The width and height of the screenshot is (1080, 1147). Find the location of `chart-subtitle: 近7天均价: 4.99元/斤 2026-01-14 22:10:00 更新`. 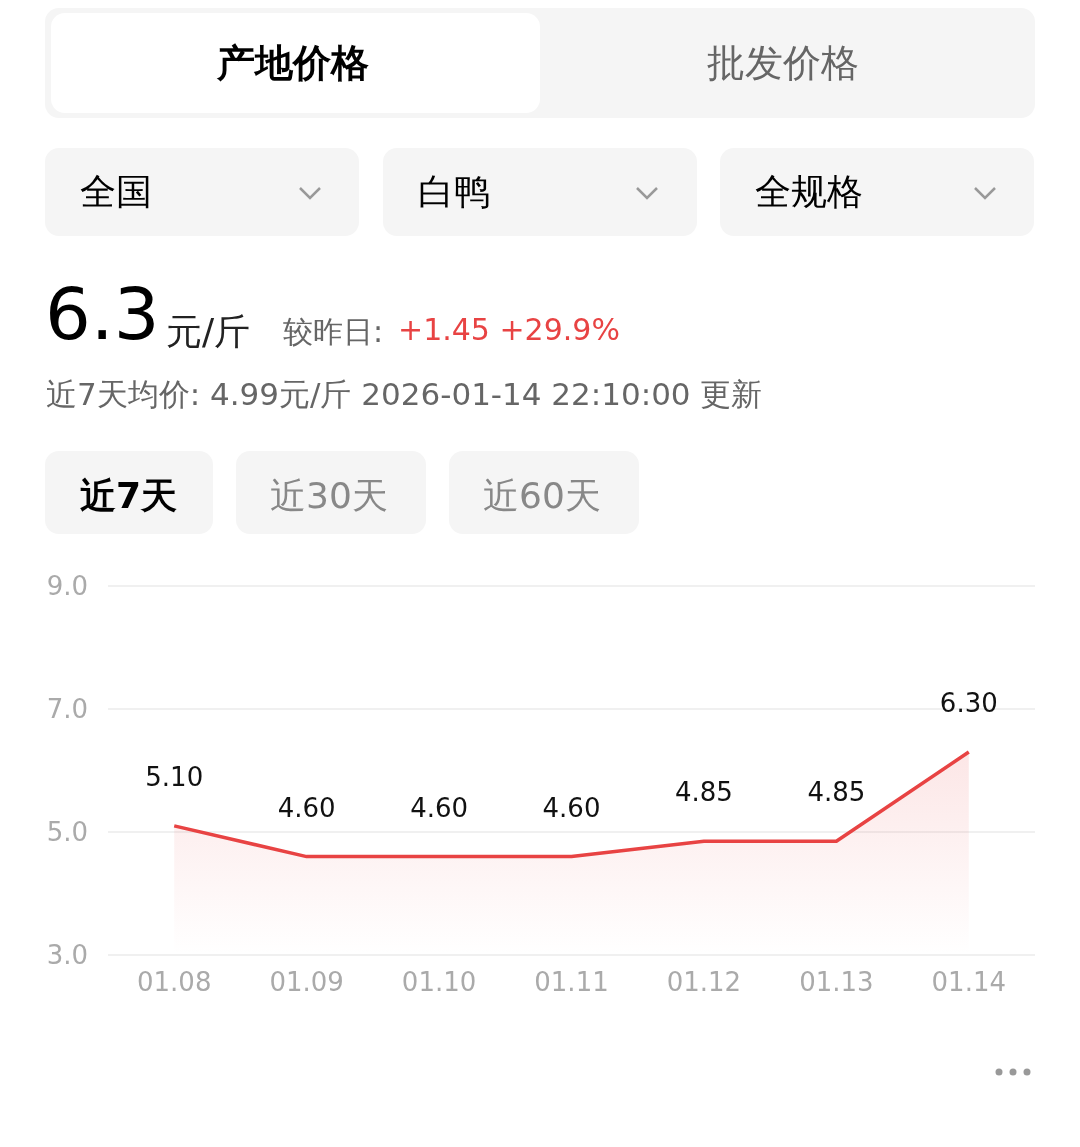

chart-subtitle: 近7天均价: 4.99元/斤 2026-01-14 22:10:00 更新 is located at coordinates (404, 394).